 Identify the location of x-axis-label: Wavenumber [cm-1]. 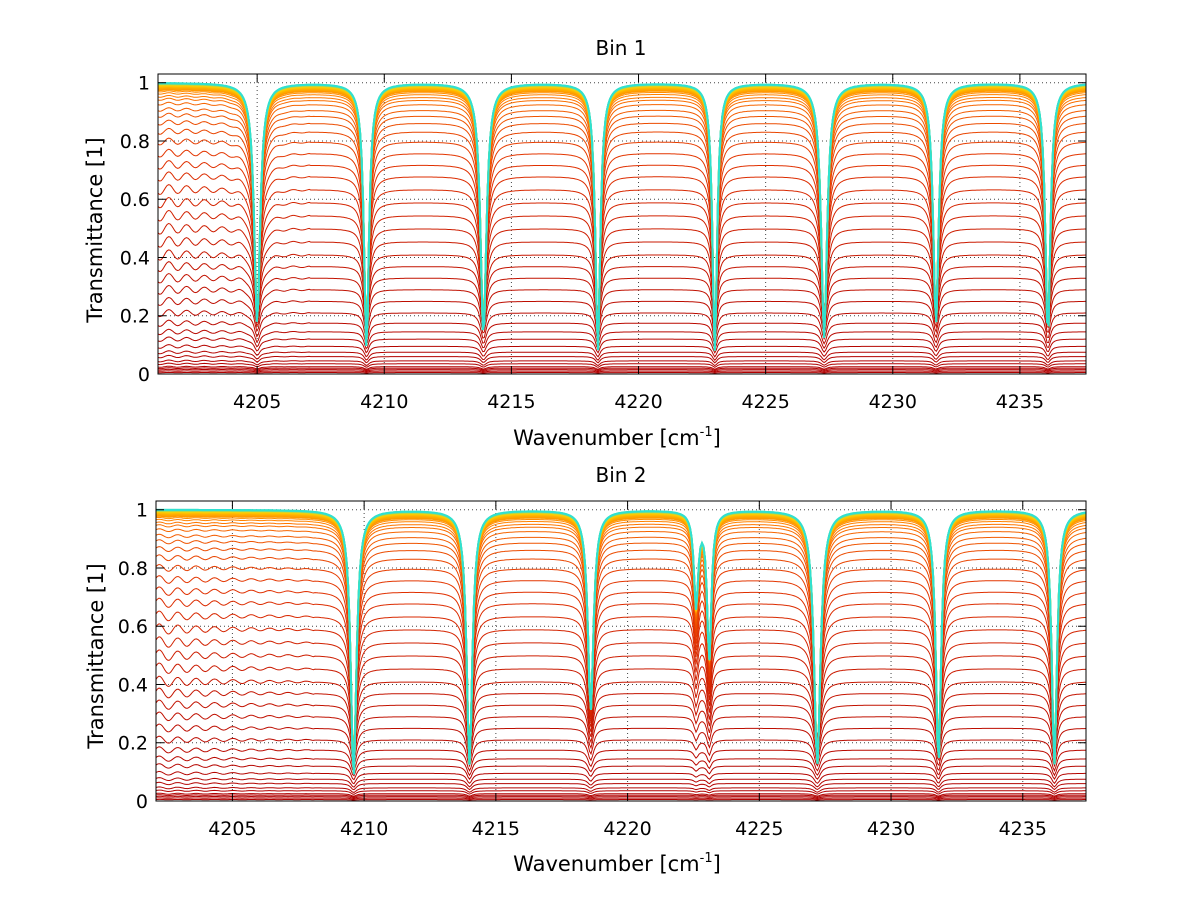
(617, 437).